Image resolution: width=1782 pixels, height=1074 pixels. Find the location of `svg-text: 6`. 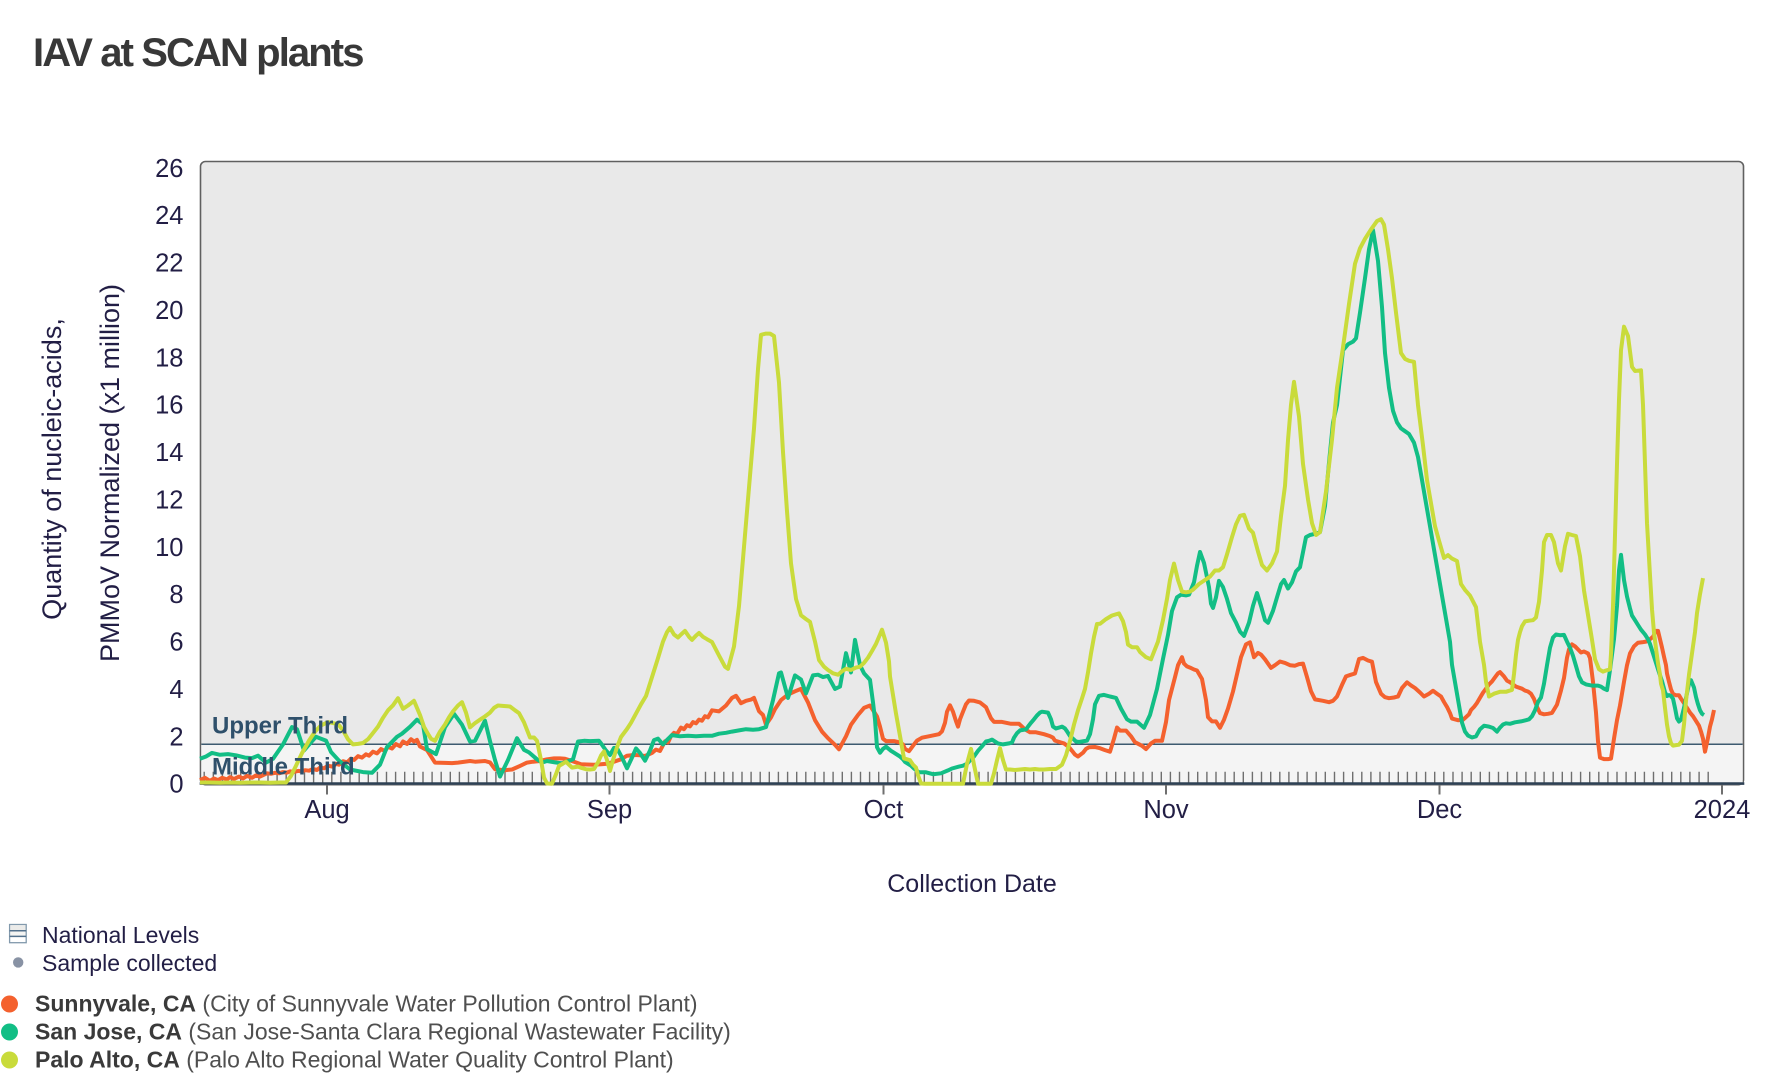

svg-text: 6 is located at coordinates (176, 643).